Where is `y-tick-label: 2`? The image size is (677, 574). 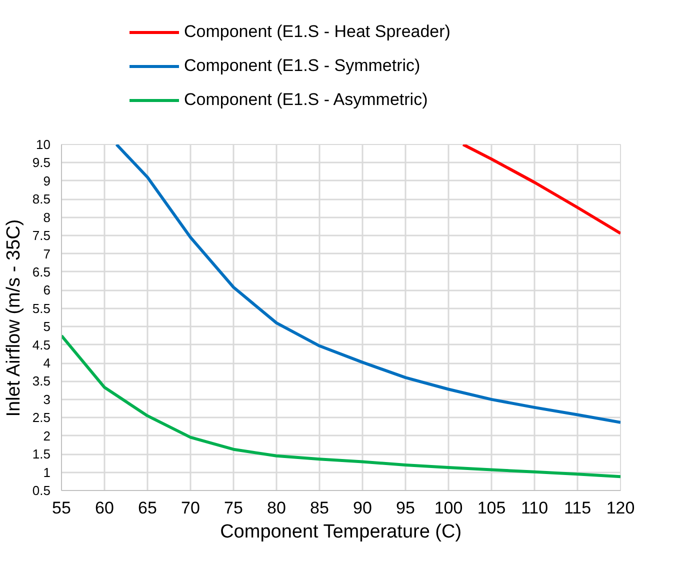 y-tick-label: 2 is located at coordinates (47, 436).